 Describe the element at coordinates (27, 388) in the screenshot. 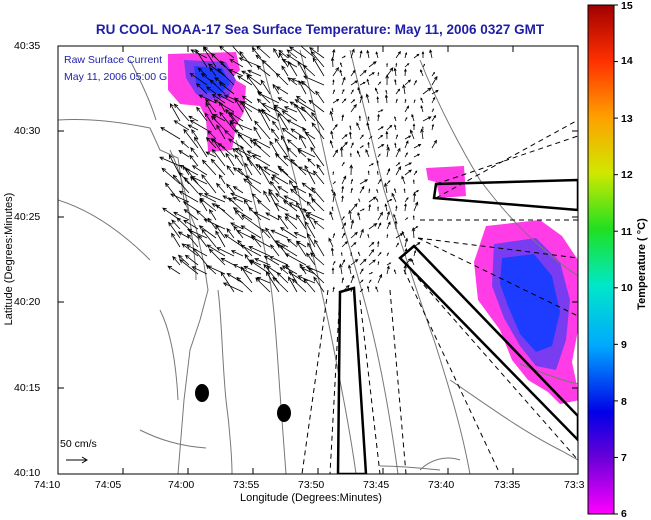

I see `y-tick-label: 40:15` at that location.